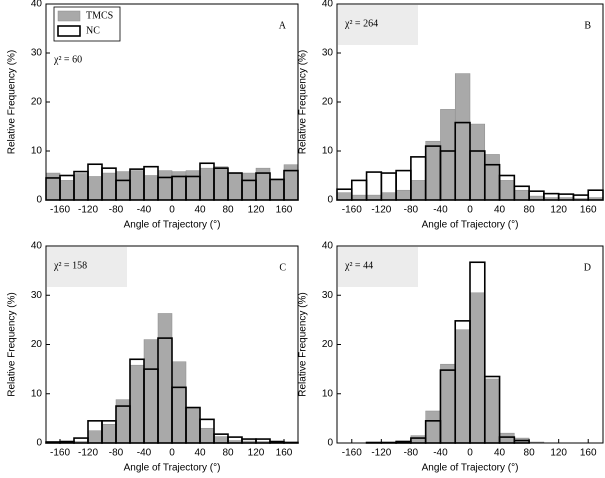  Describe the element at coordinates (282, 267) in the screenshot. I see `panel-label: C` at that location.